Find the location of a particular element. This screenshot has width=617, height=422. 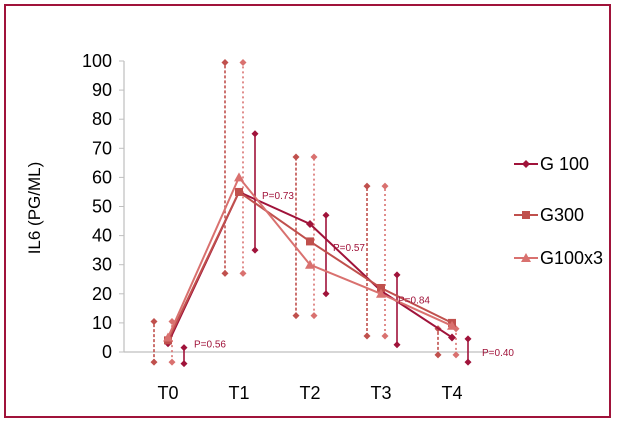

x-tick-label: T0 is located at coordinates (167, 393).